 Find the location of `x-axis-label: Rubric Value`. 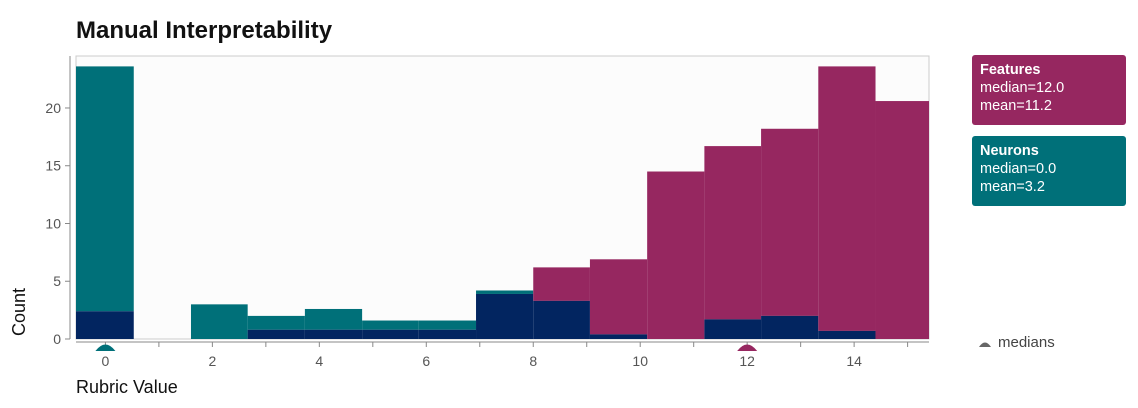

x-axis-label: Rubric Value is located at coordinates (127, 387).